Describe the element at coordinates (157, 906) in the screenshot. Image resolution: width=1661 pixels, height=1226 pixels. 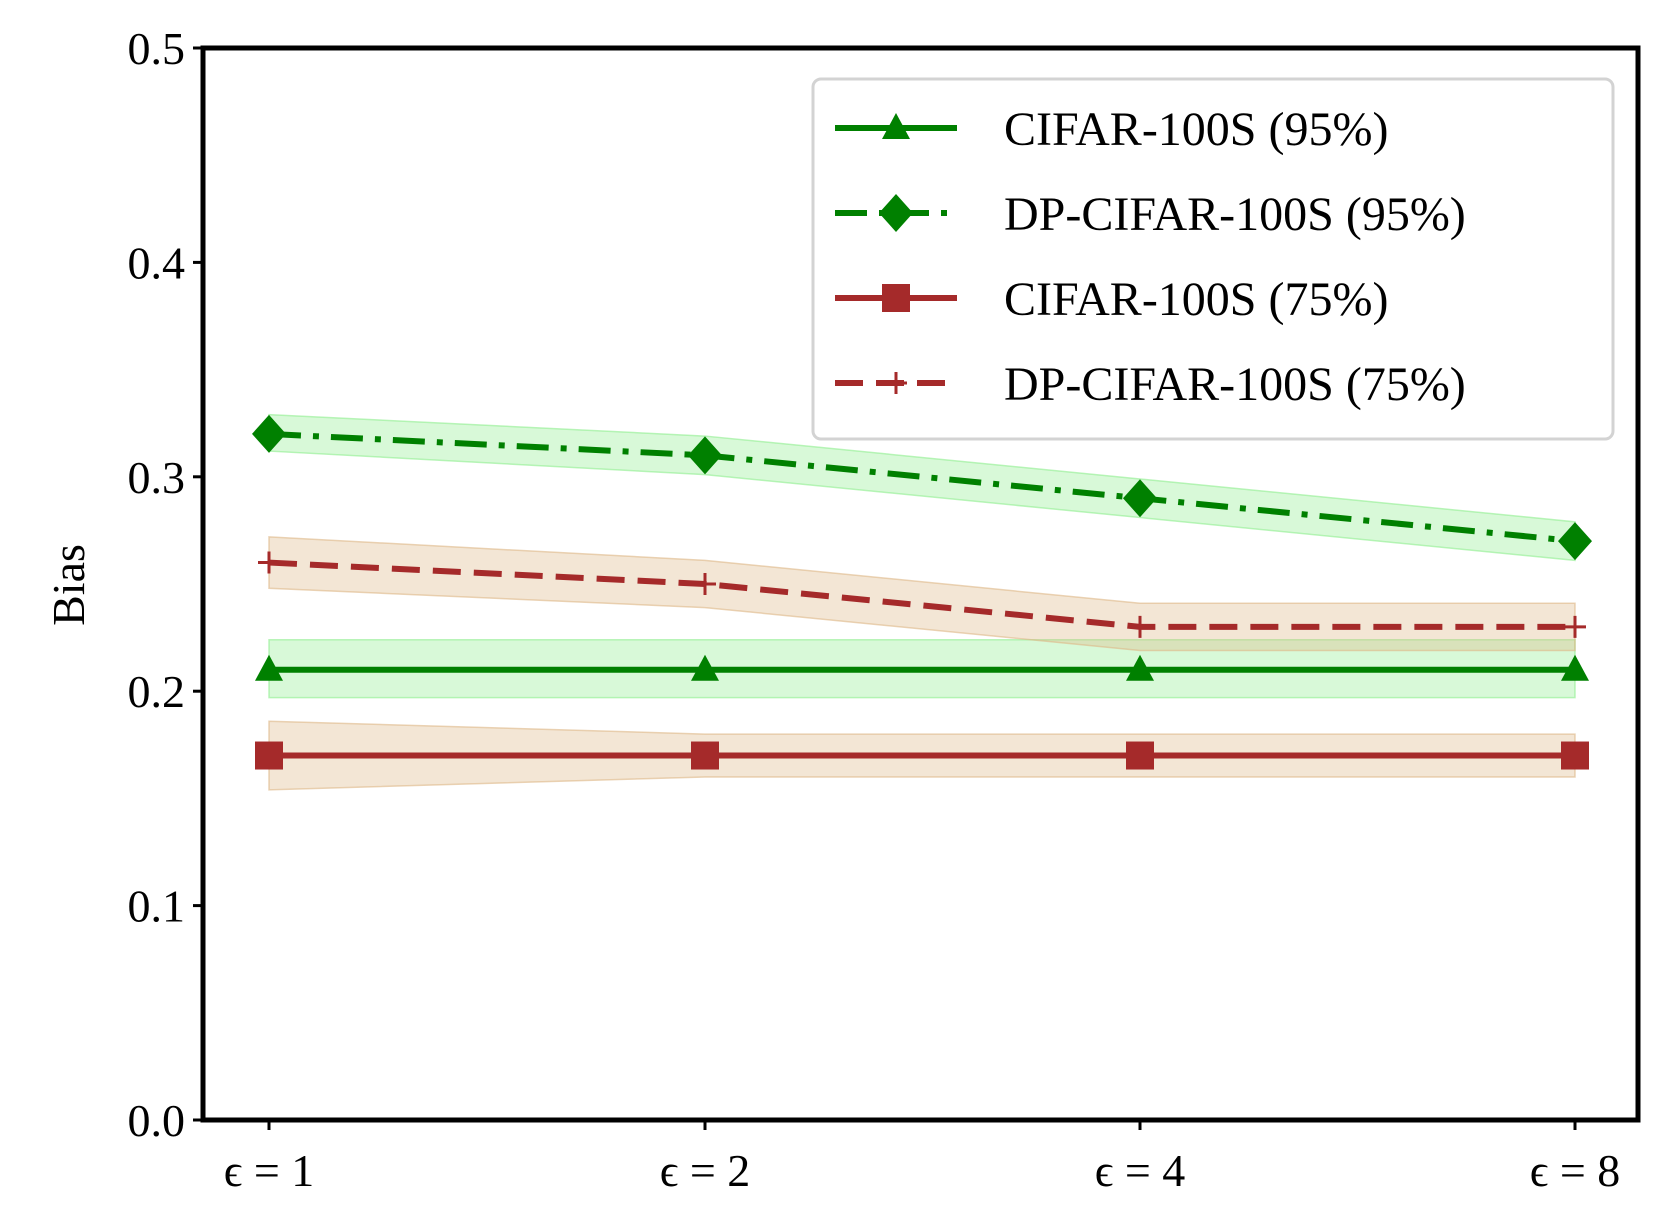
I see `y-tick-label: 0.1` at that location.